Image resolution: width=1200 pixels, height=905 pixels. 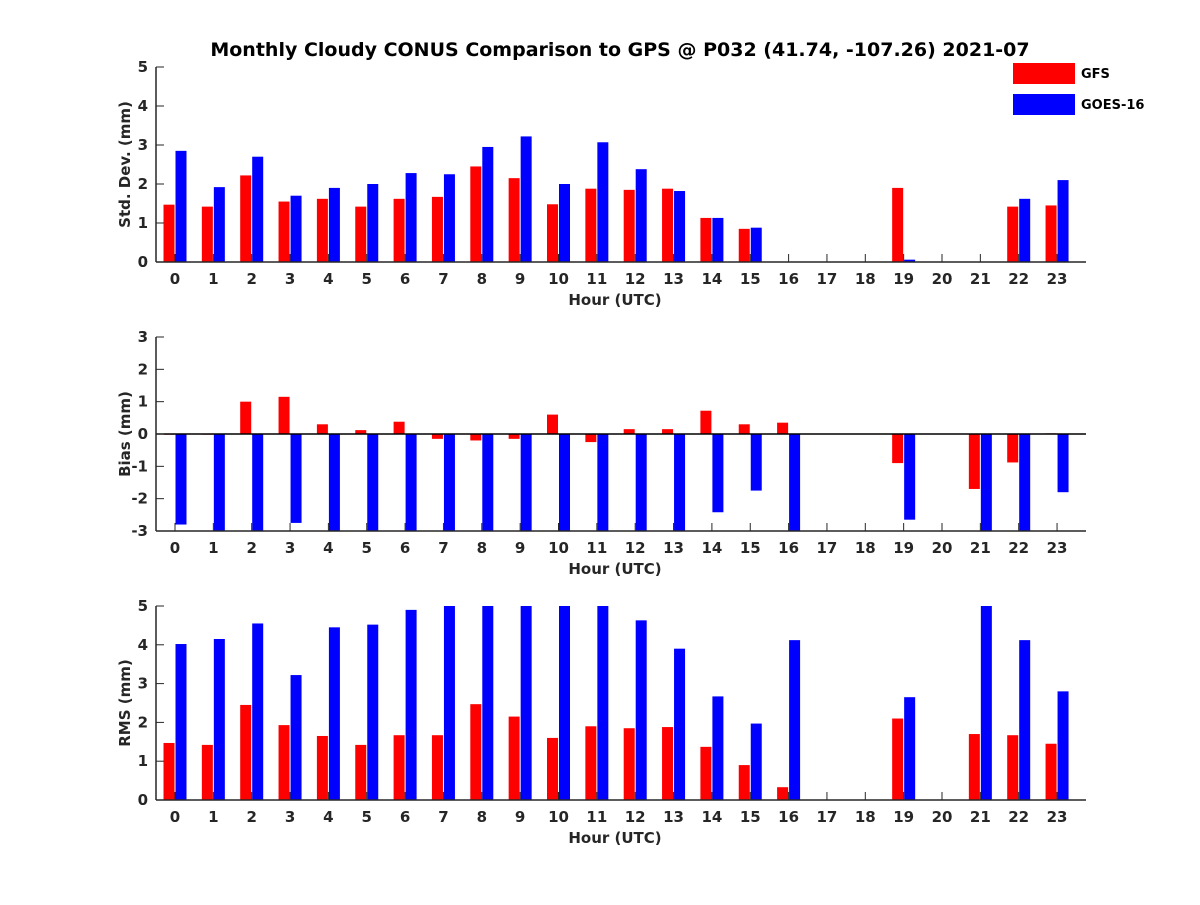 What do you see at coordinates (125, 434) in the screenshot?
I see `y-axis-label: Bias (mm)` at bounding box center [125, 434].